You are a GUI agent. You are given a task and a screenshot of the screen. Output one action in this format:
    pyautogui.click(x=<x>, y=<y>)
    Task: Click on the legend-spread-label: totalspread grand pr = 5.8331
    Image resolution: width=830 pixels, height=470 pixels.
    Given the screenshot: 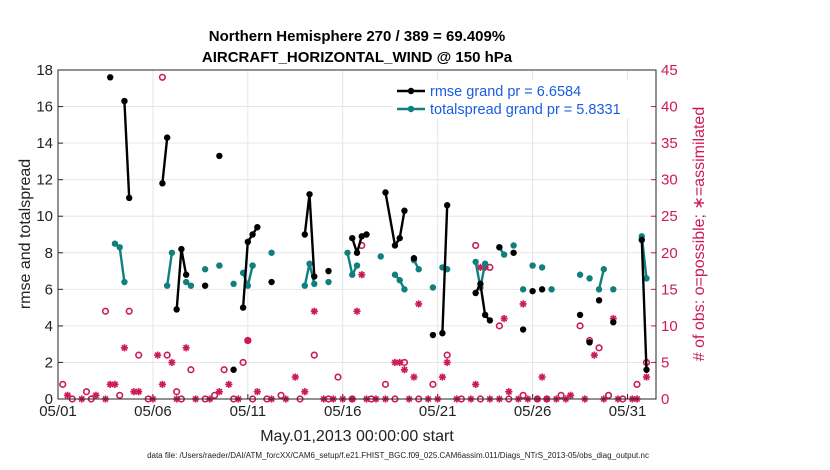 What is the action you would take?
    pyautogui.click(x=525, y=110)
    